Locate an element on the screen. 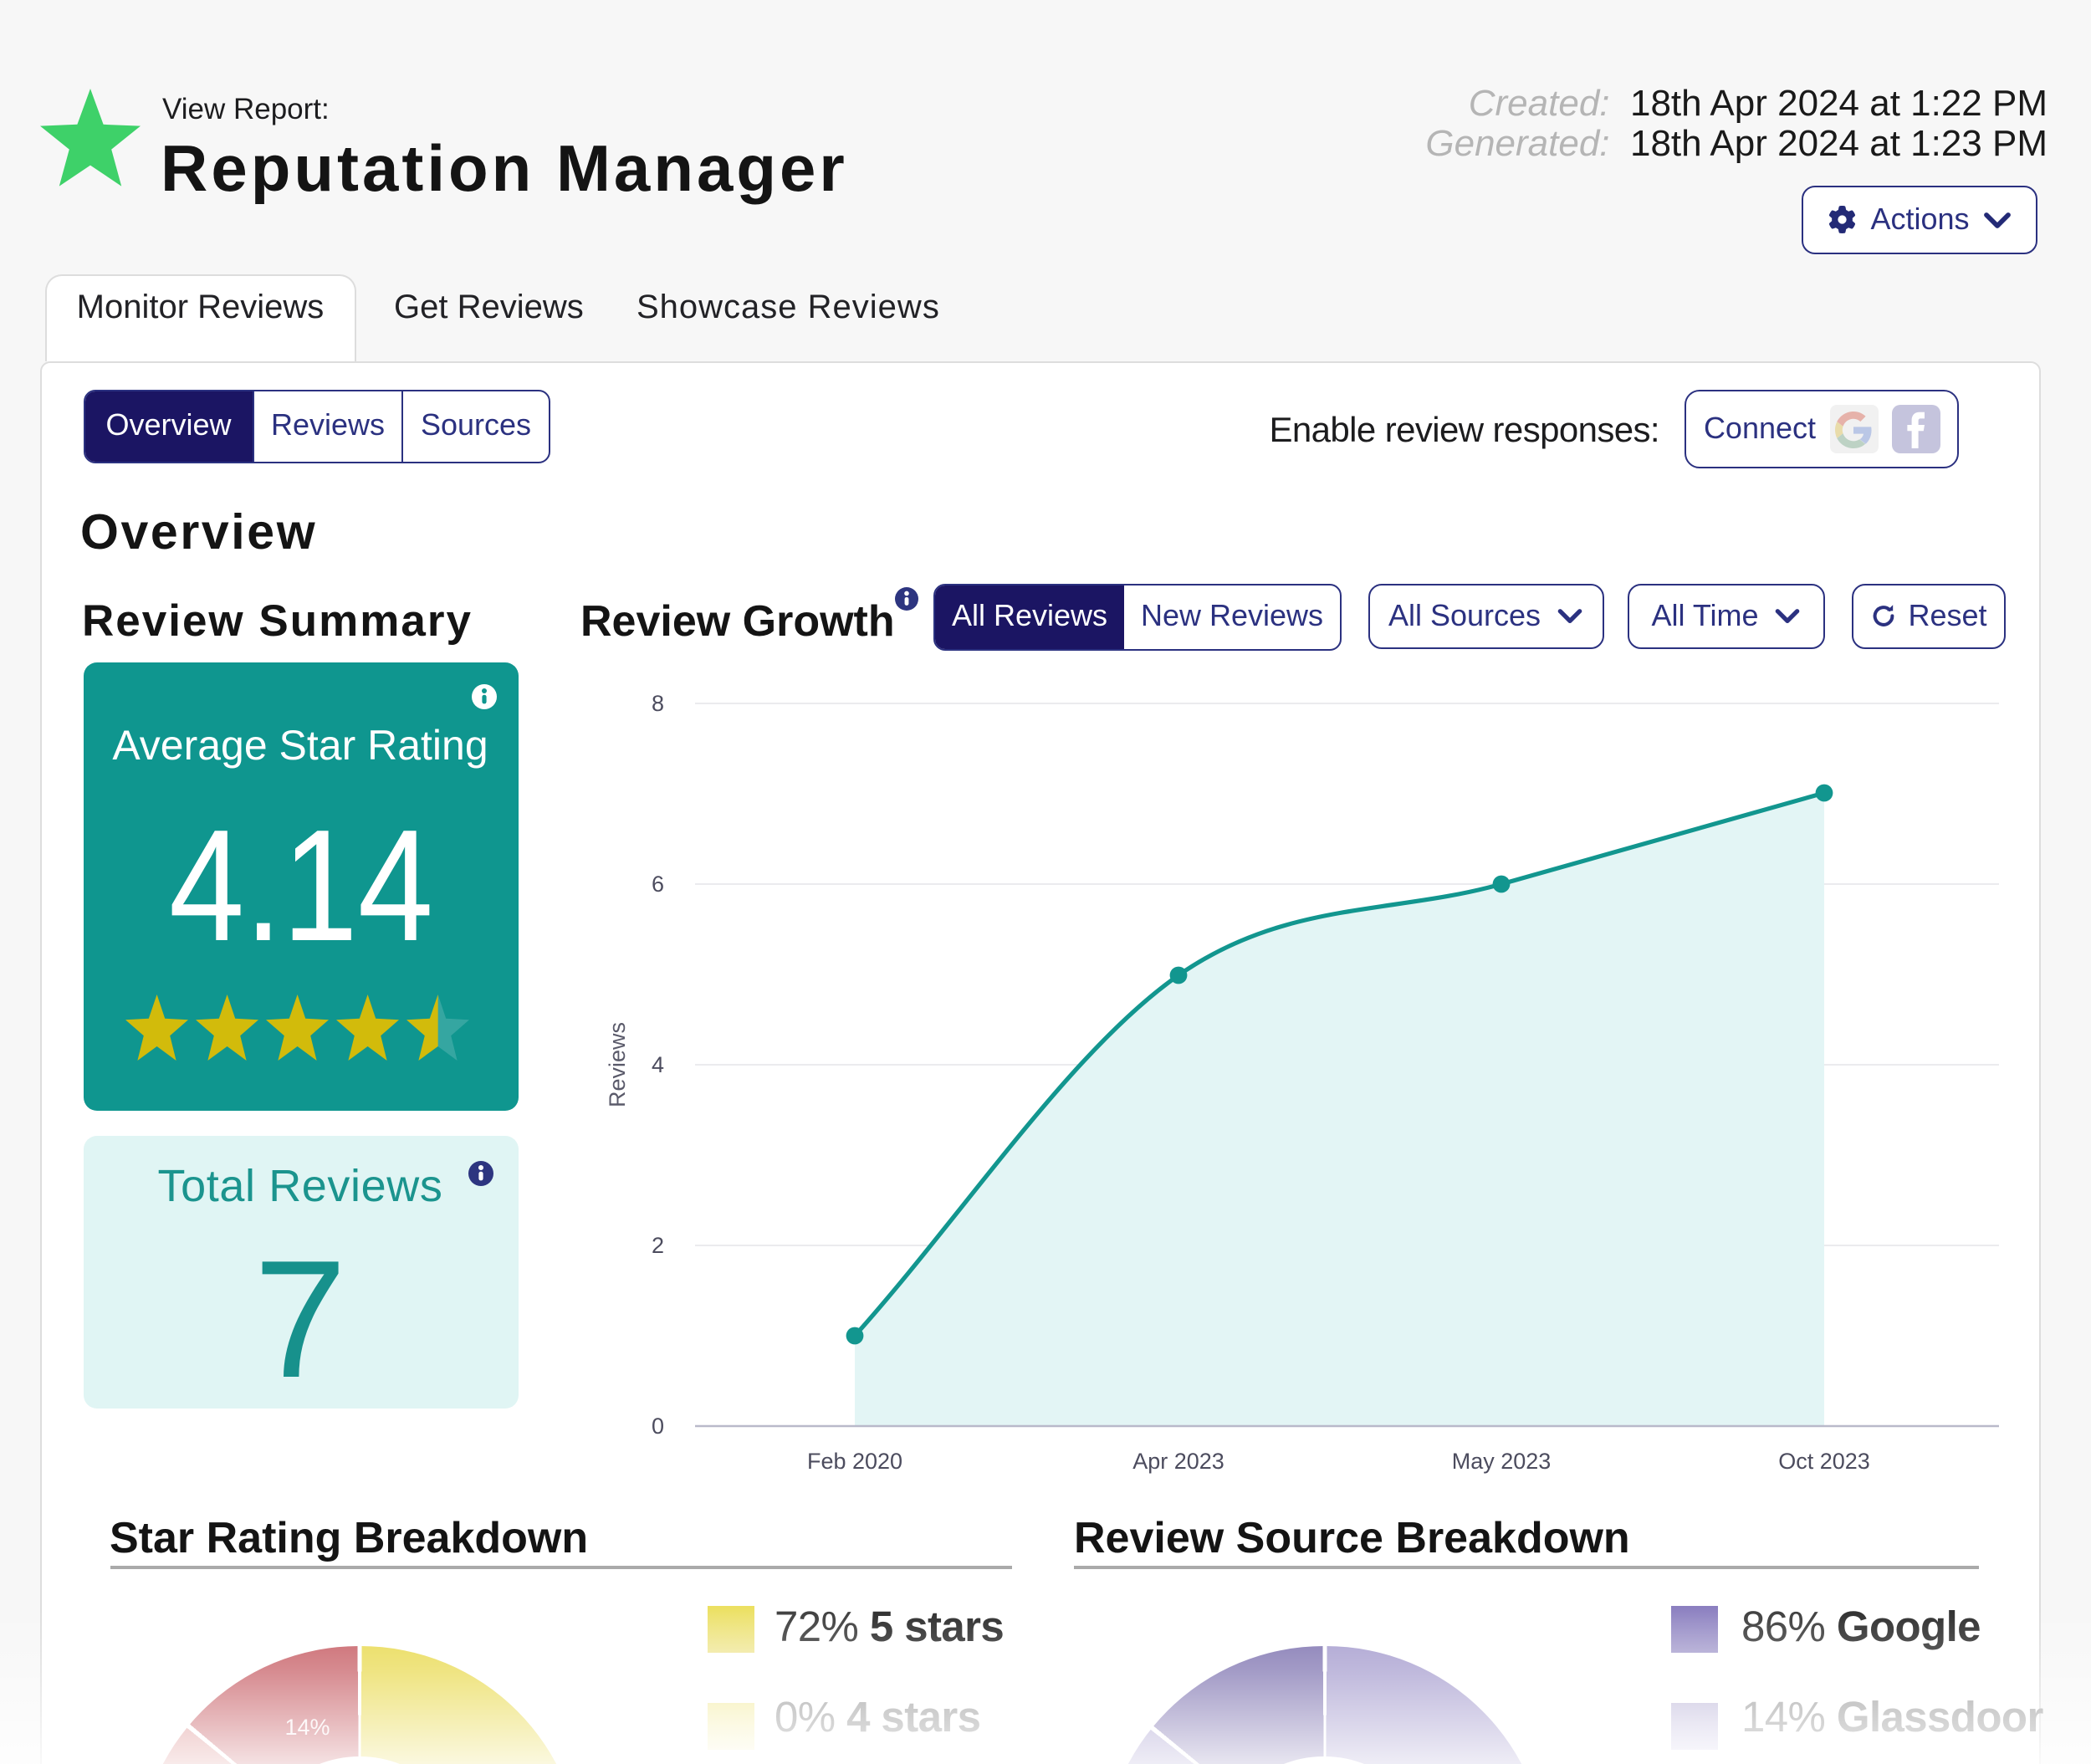  svg-text: Reviews is located at coordinates (617, 1064).